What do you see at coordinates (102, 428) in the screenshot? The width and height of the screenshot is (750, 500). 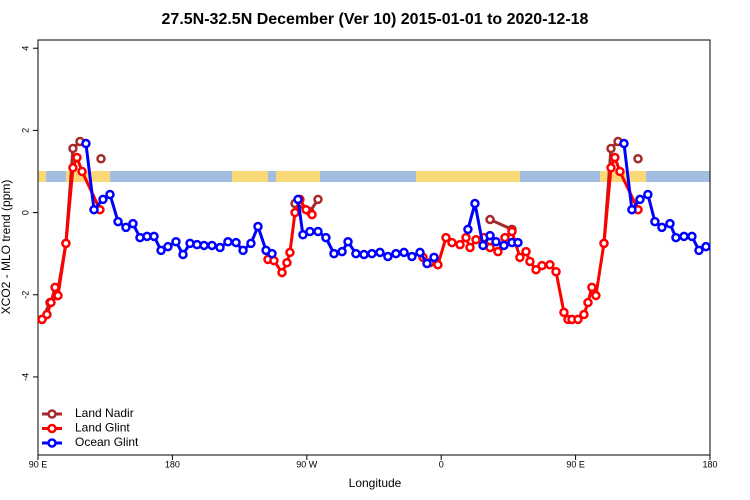 I see `legend-label: Land Glint` at bounding box center [102, 428].